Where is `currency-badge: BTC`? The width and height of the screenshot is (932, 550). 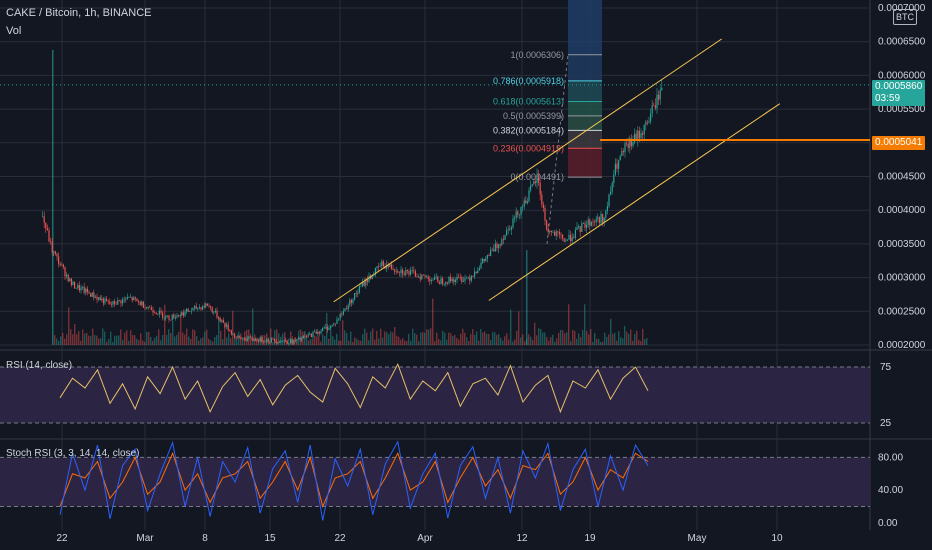 currency-badge: BTC is located at coordinates (905, 17).